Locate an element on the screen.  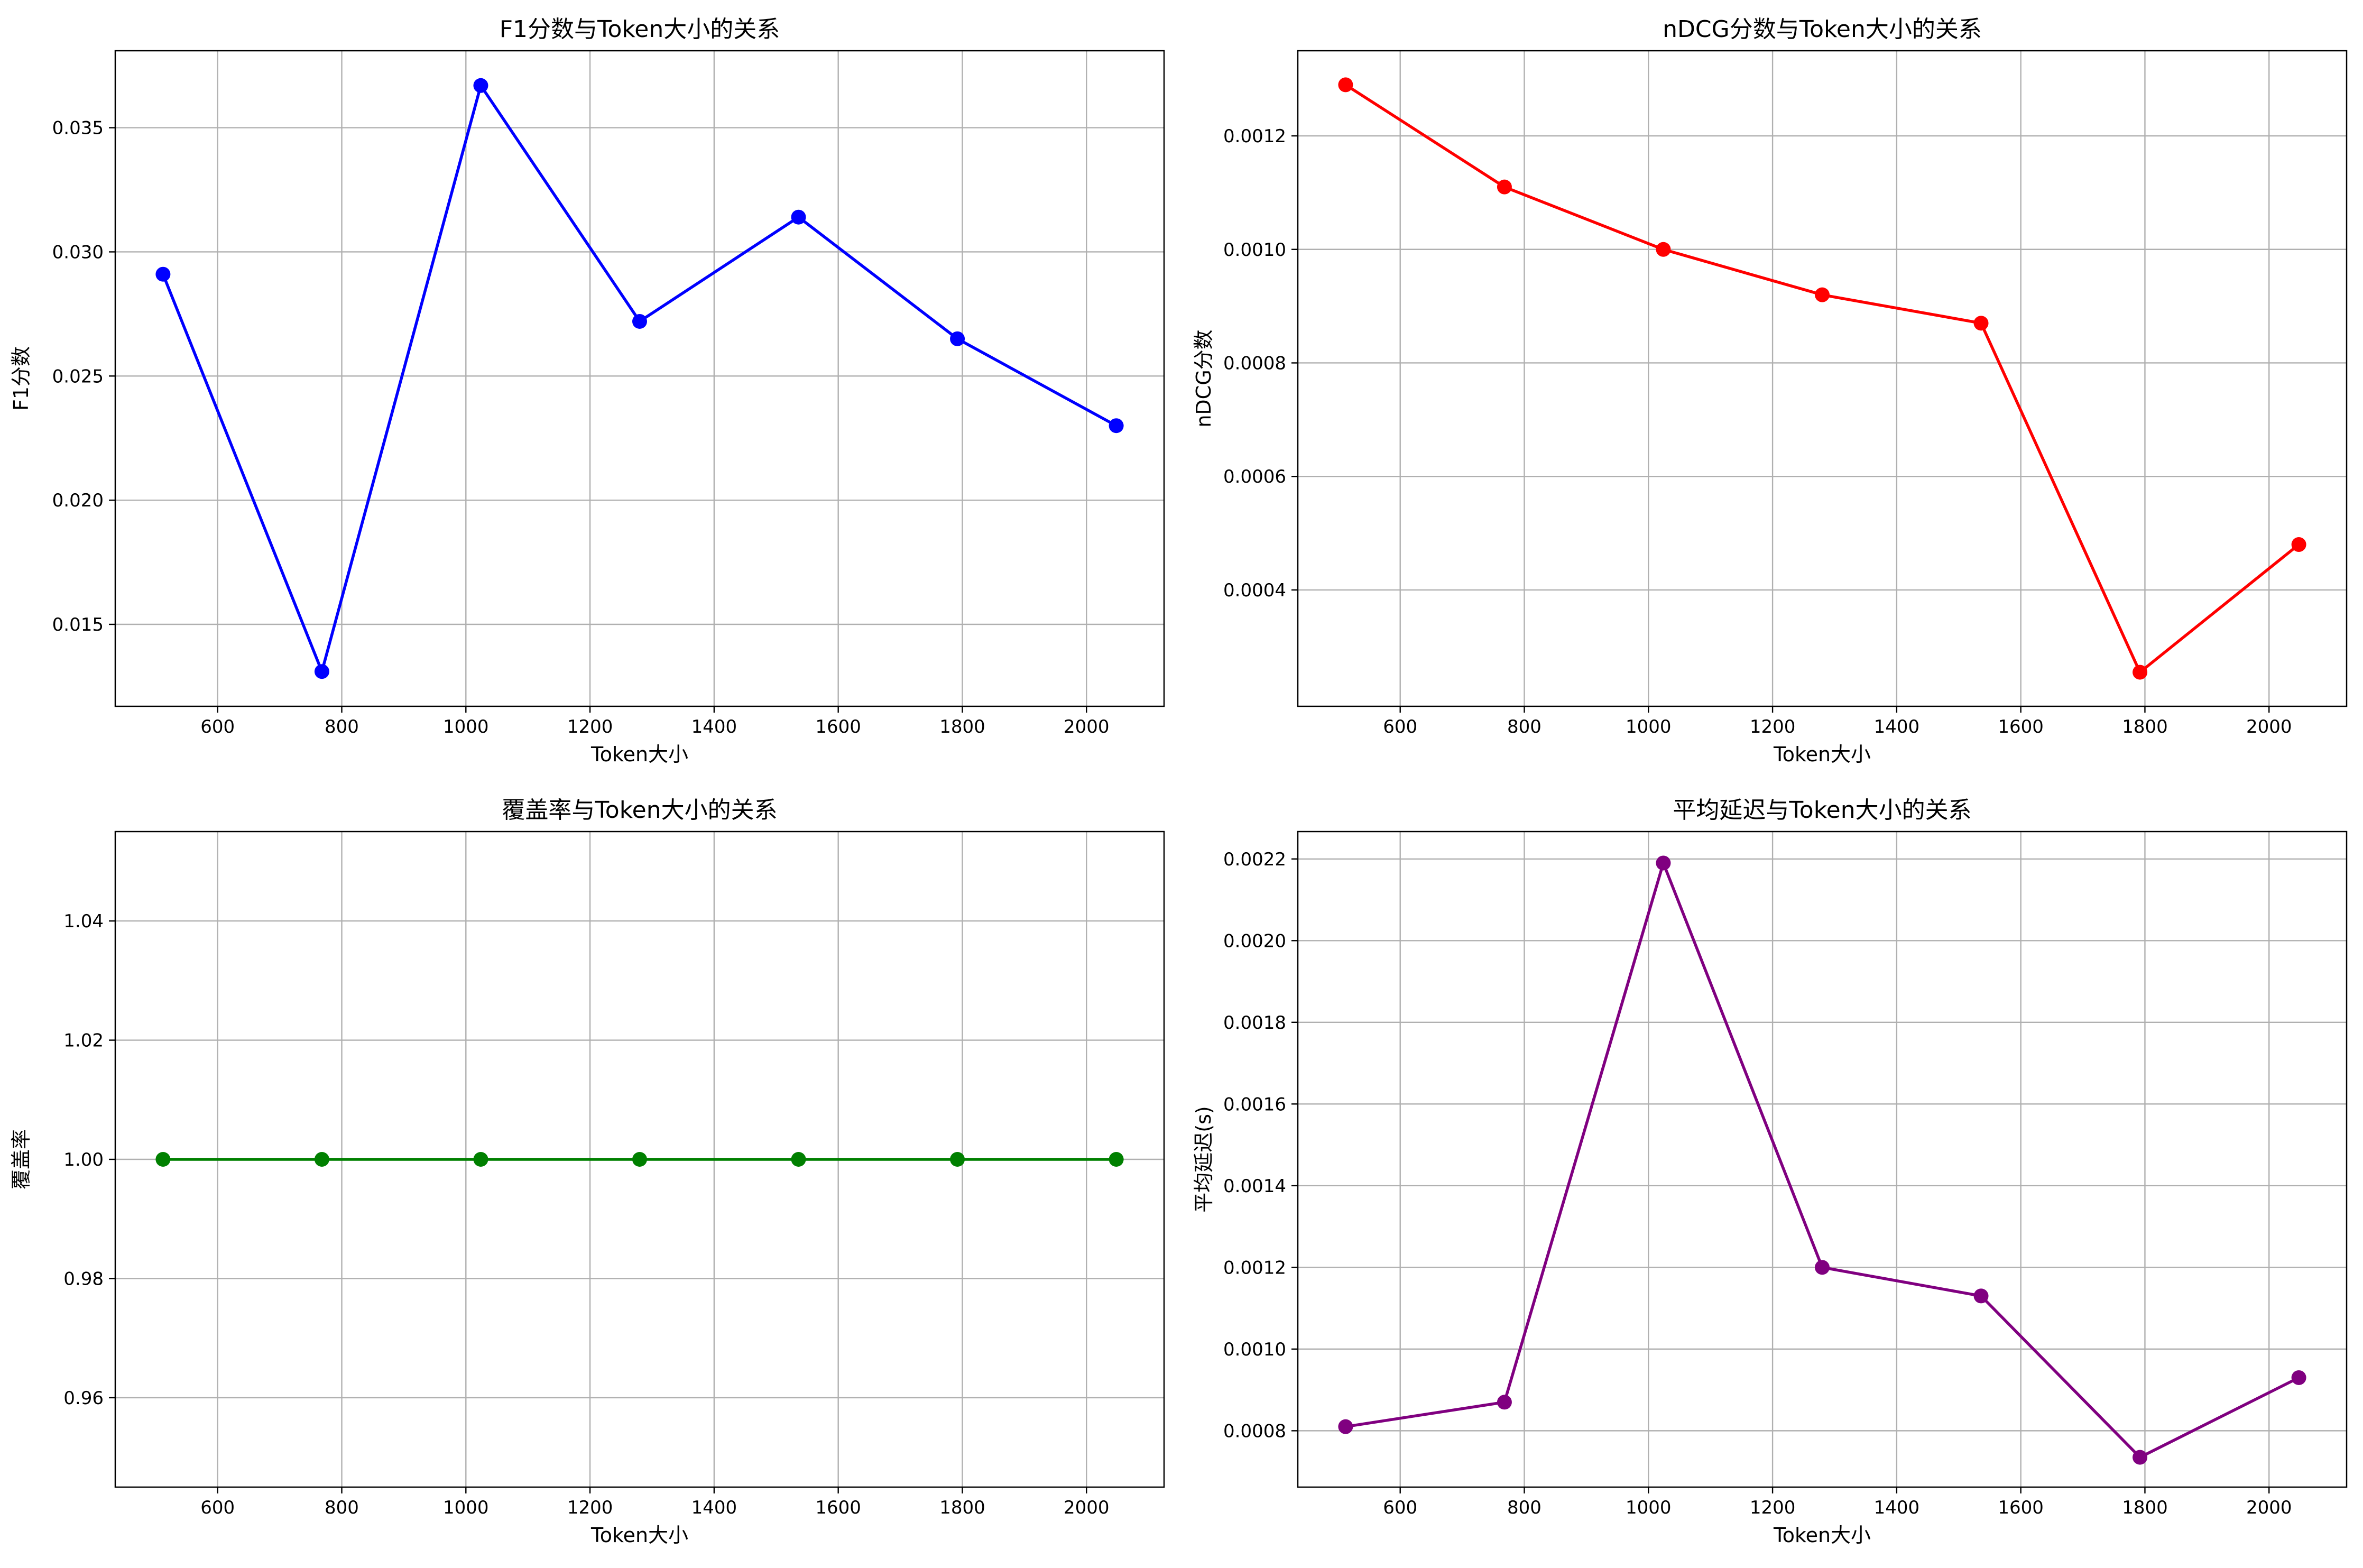
y-tick-label: 0.030 is located at coordinates (78, 252).